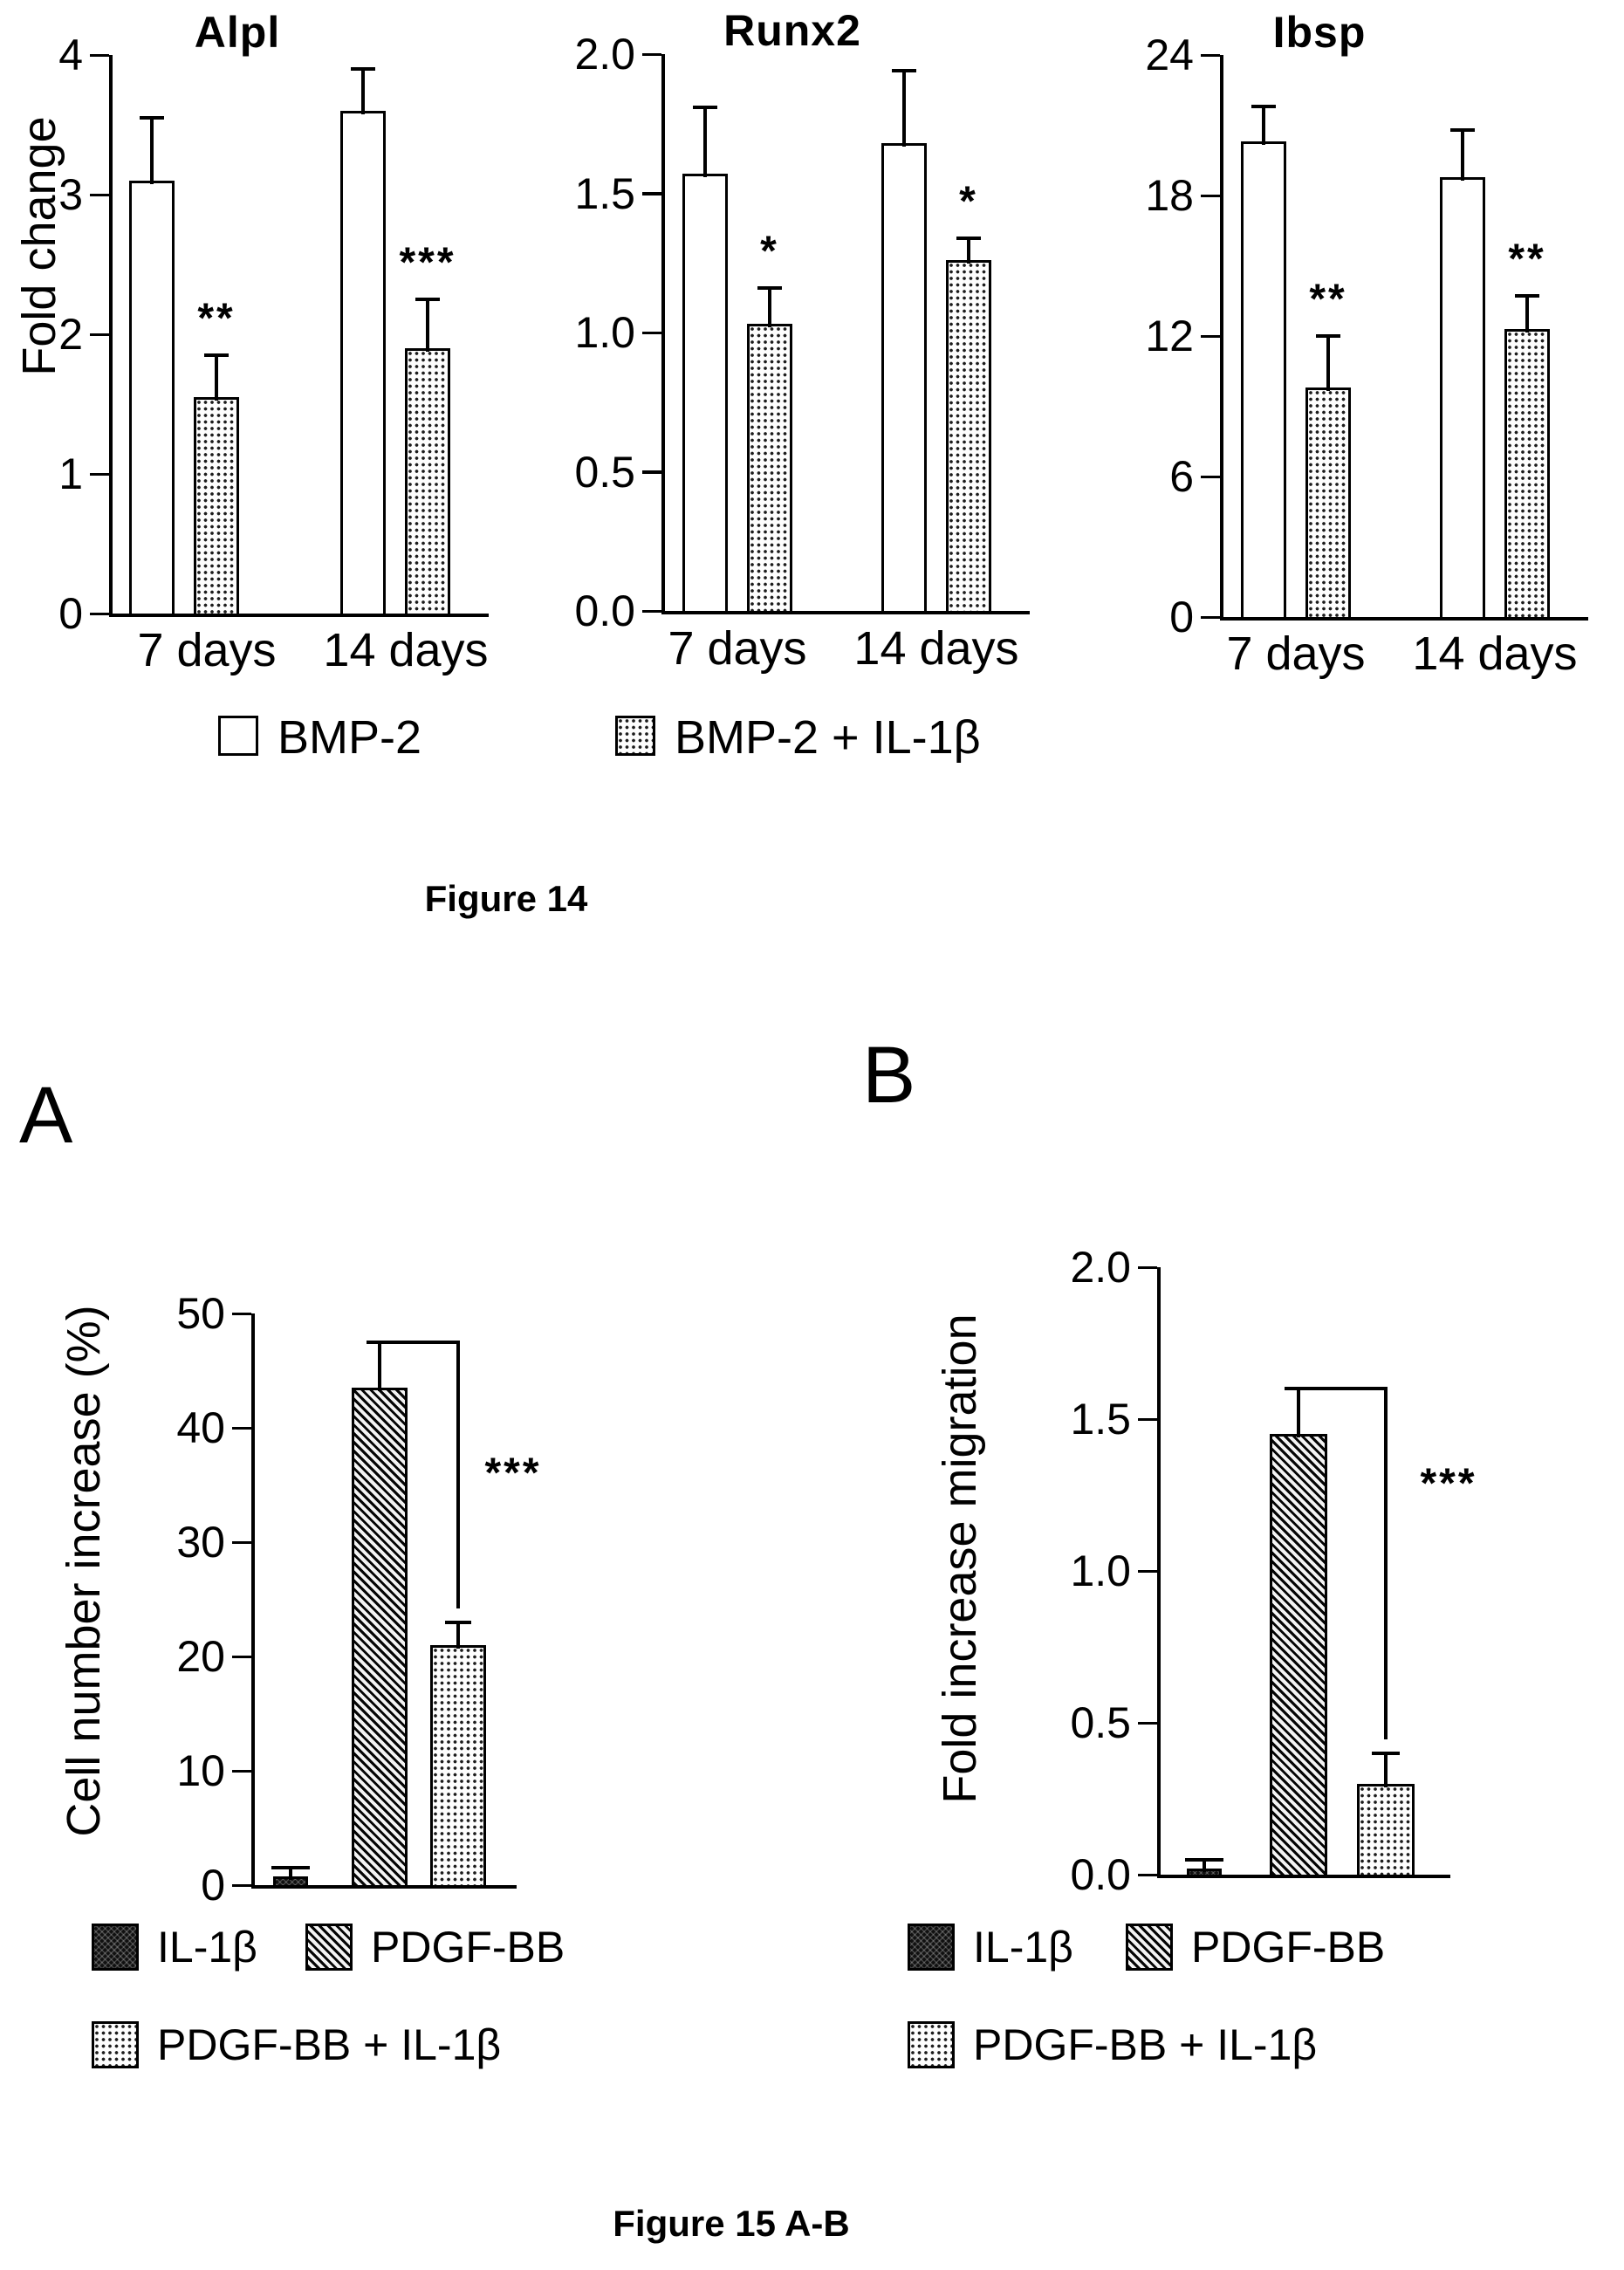  Describe the element at coordinates (200, 1656) in the screenshot. I see `y-tick-label: 20` at that location.